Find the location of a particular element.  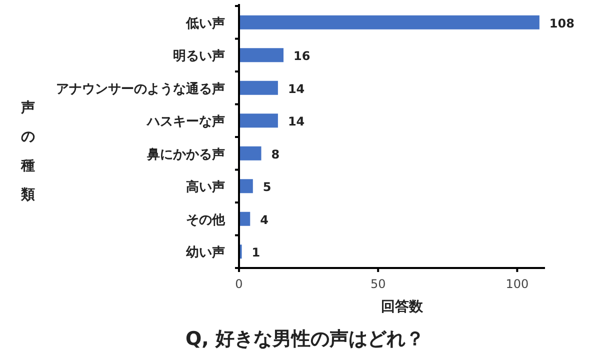

data-label: 16 is located at coordinates (302, 56).